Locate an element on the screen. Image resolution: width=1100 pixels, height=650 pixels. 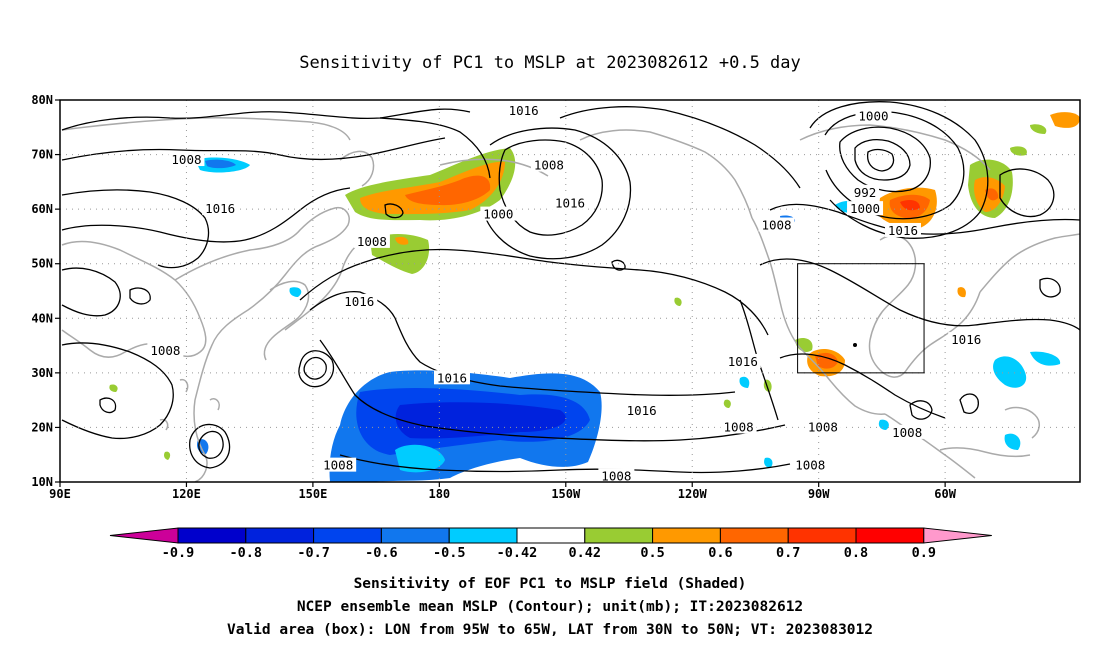
labrador-coast is located at coordinates (1029, 263).